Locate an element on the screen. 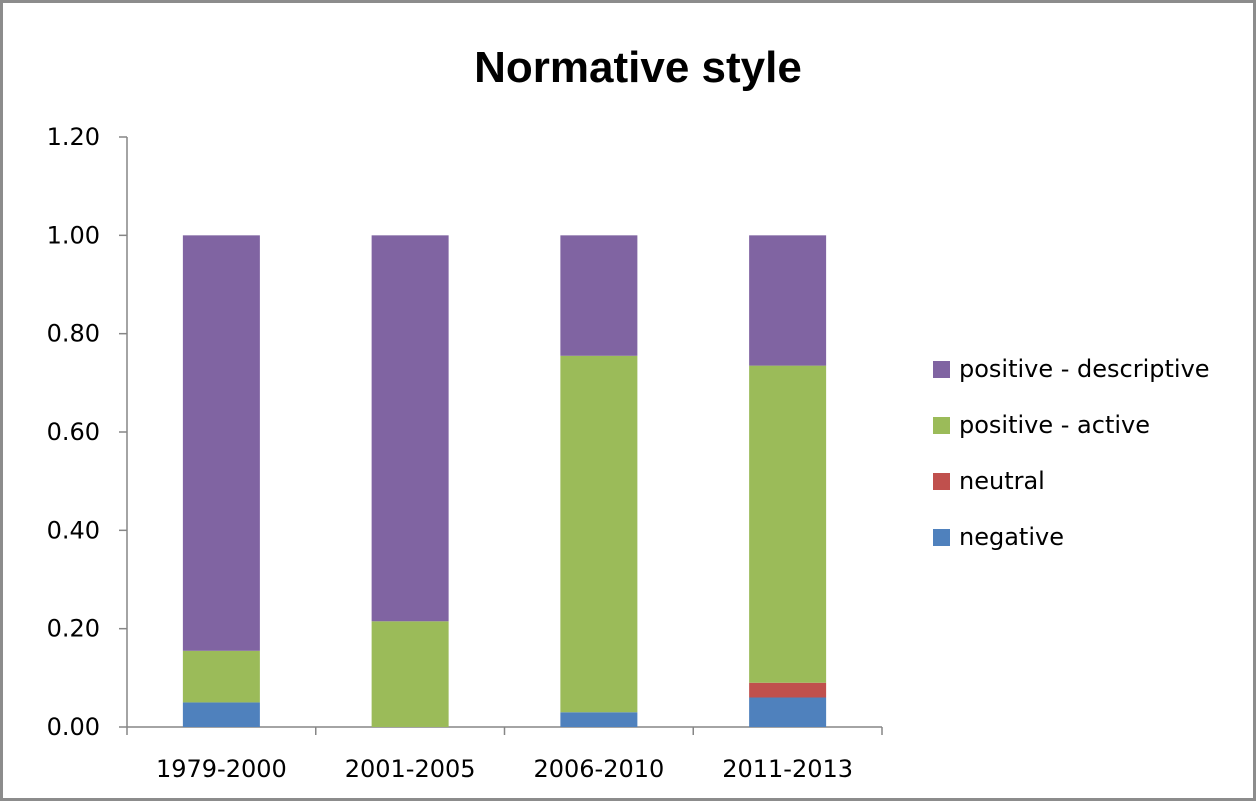 This screenshot has width=1256, height=801. chart-title: Normative style is located at coordinates (638, 67).